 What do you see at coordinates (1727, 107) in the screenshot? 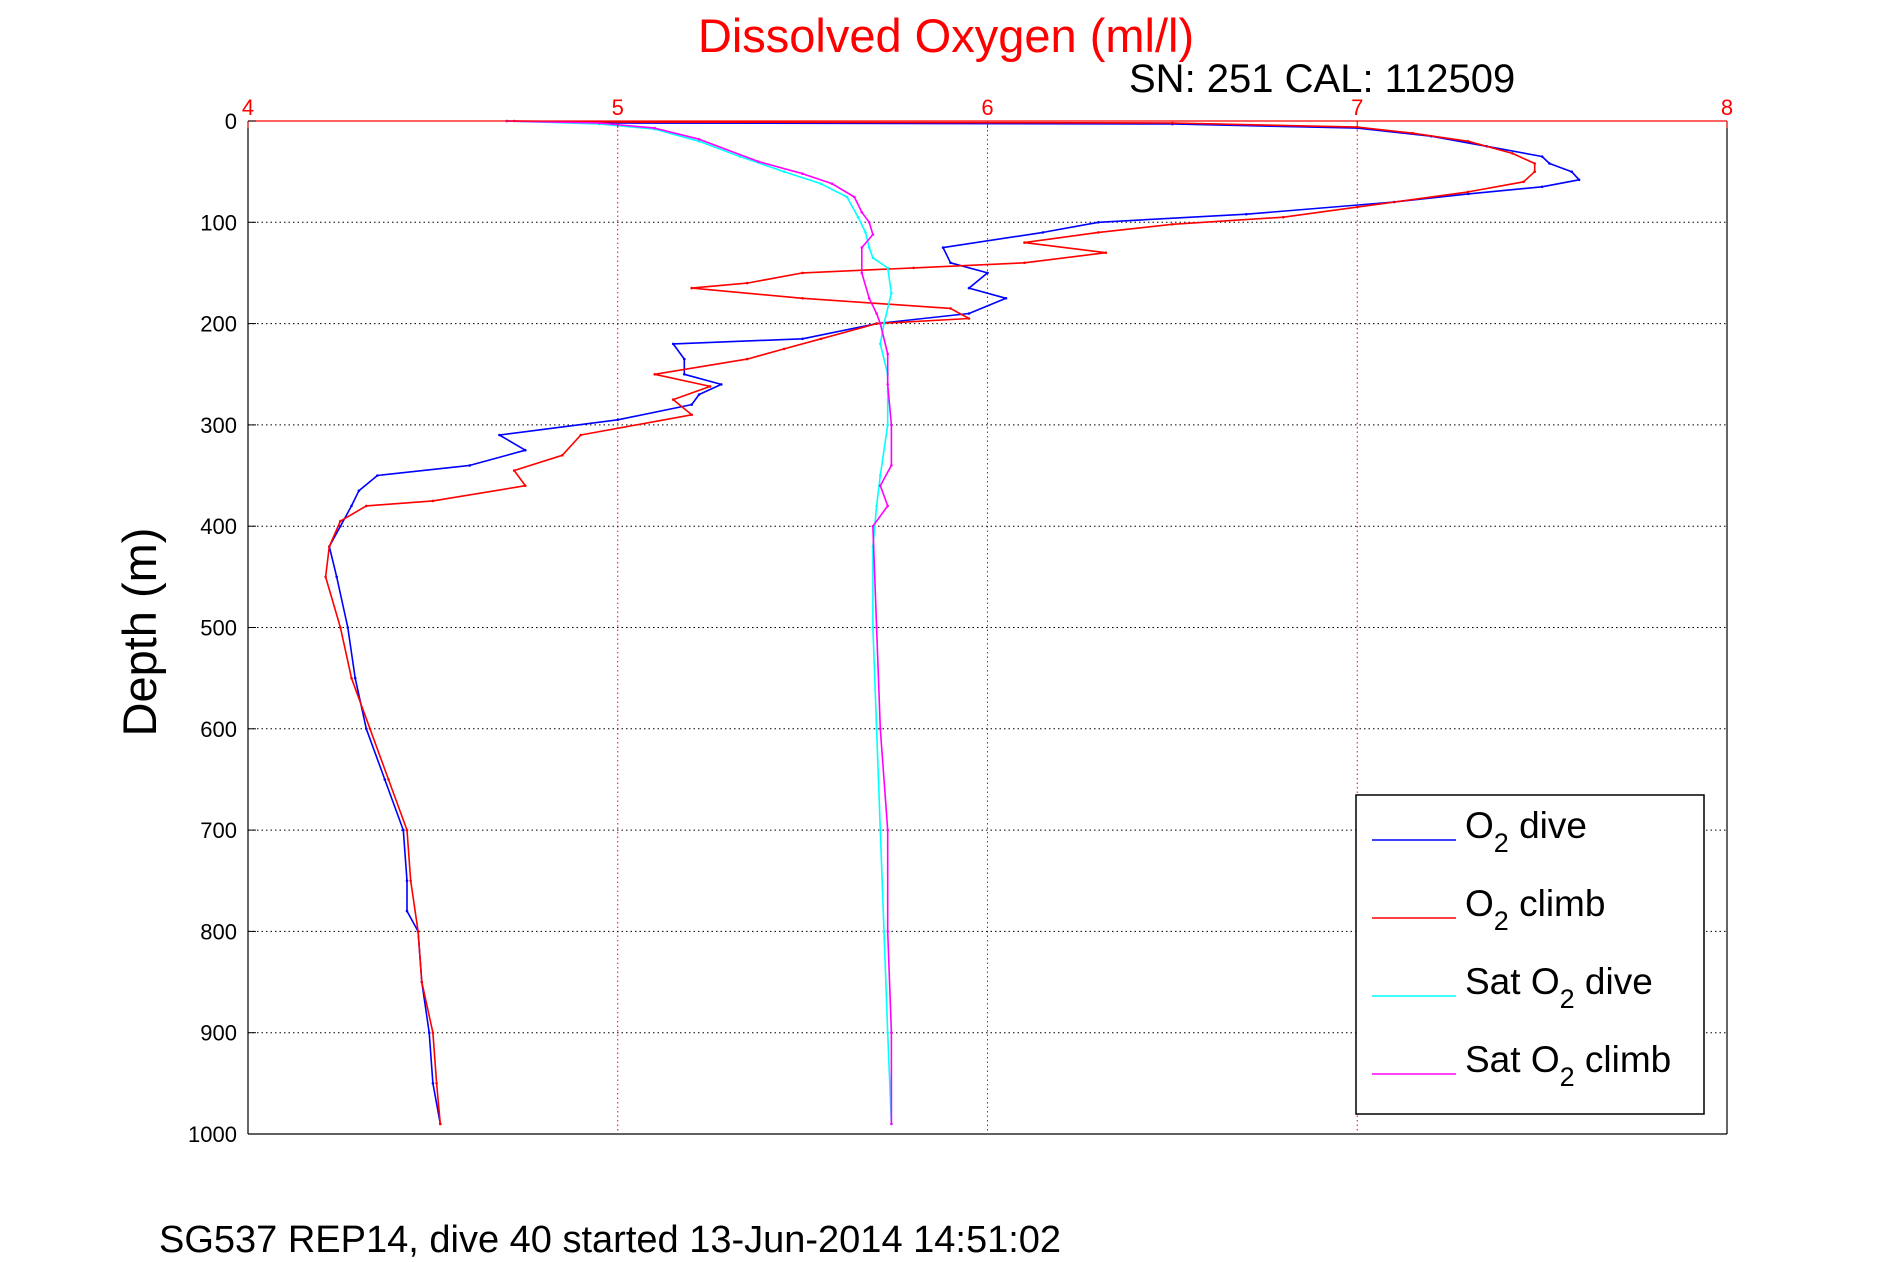
I see `x-tick-label: 8` at bounding box center [1727, 107].